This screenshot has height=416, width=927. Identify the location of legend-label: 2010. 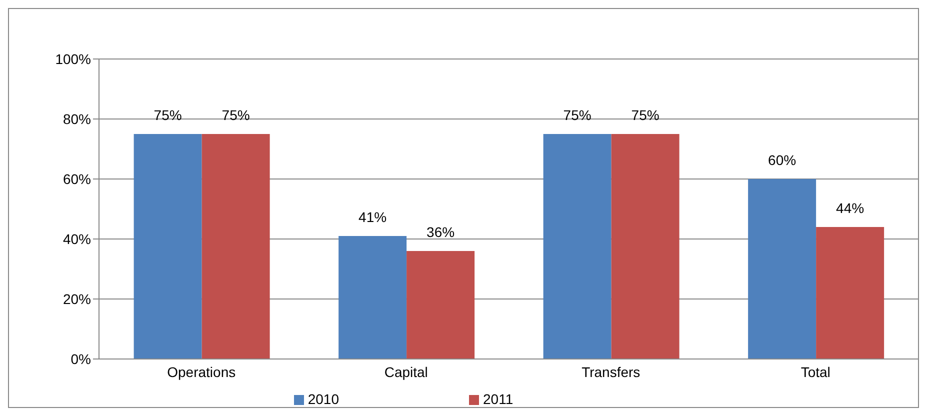
(324, 399).